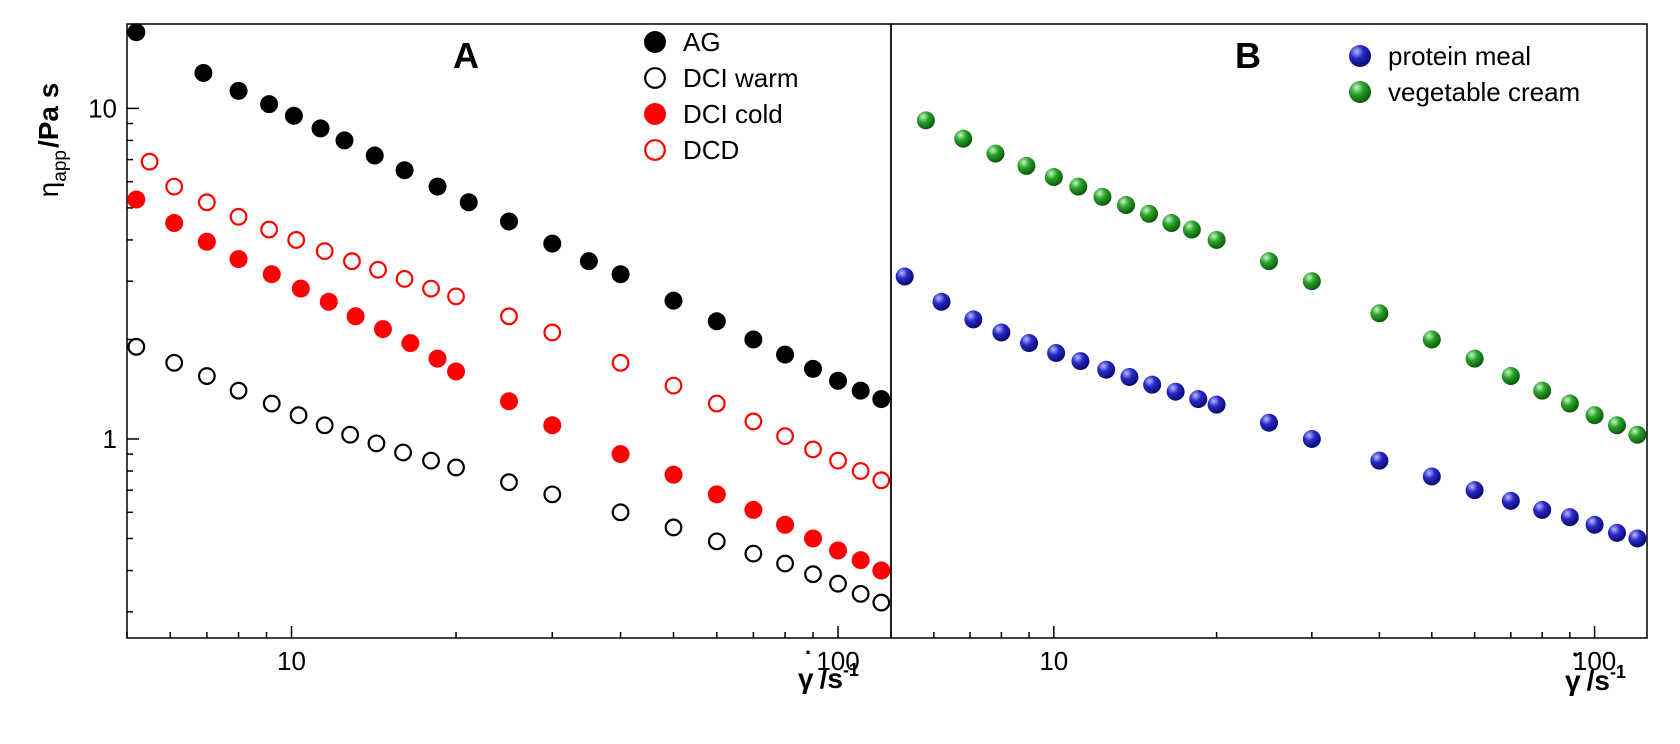  I want to click on legend-label-protein-meal: protein meal, so click(1459, 56).